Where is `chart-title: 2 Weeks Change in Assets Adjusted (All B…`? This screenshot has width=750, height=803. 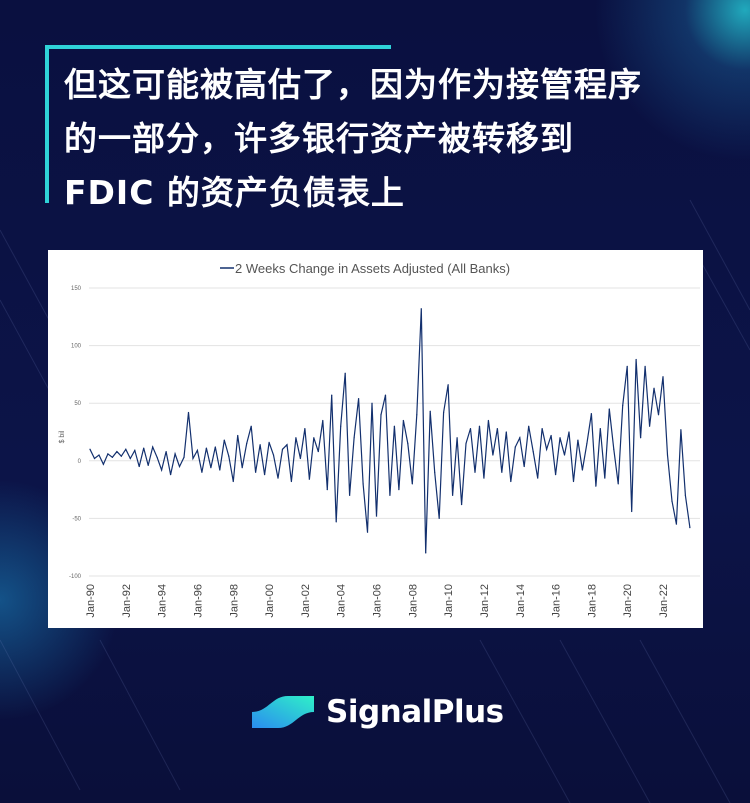
chart-title: 2 Weeks Change in Assets Adjusted (All B… is located at coordinates (372, 268).